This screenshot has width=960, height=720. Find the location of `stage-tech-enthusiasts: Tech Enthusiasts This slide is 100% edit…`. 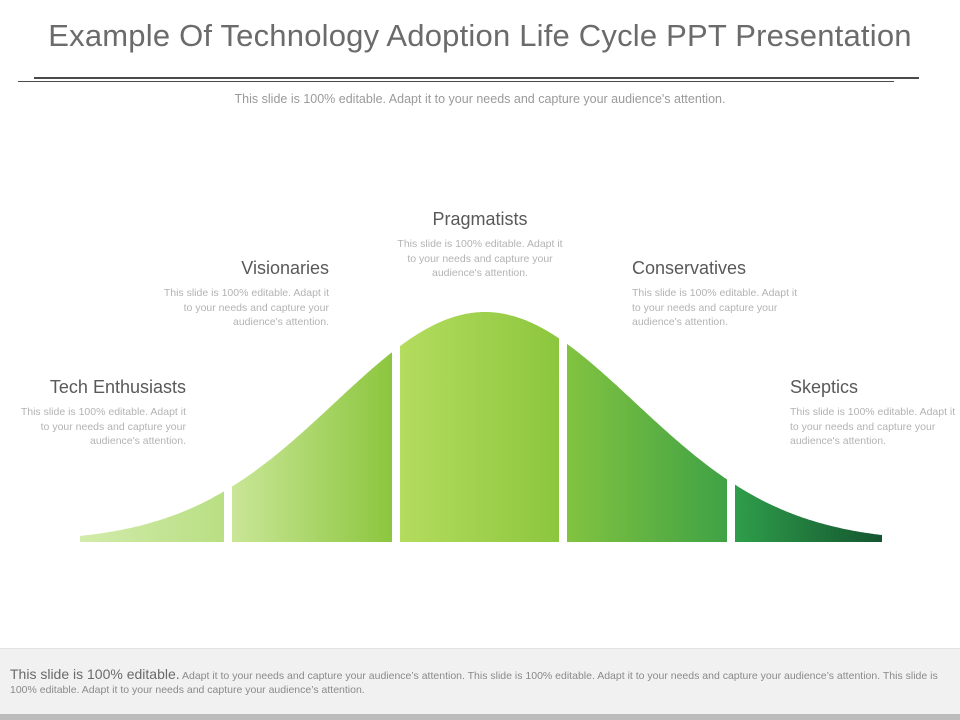

stage-tech-enthusiasts: Tech Enthusiasts This slide is 100% edit… is located at coordinates (101, 412).